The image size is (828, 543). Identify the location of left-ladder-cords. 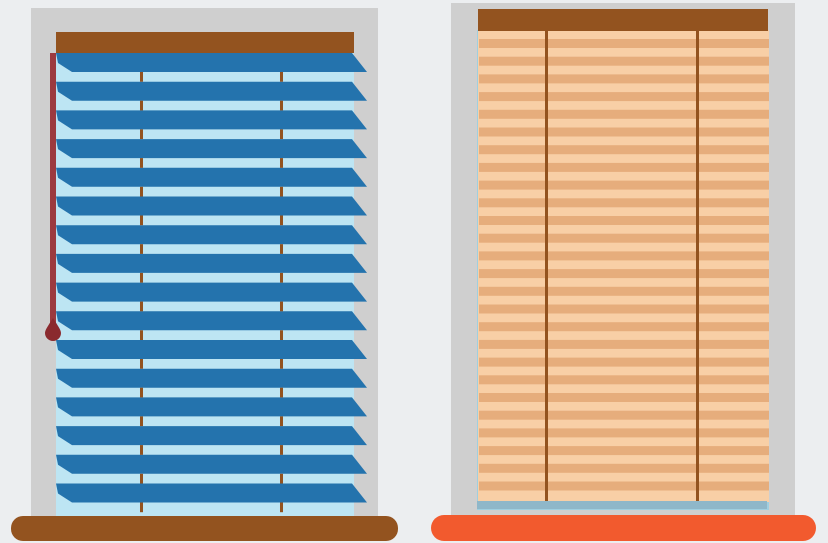
(211, 292).